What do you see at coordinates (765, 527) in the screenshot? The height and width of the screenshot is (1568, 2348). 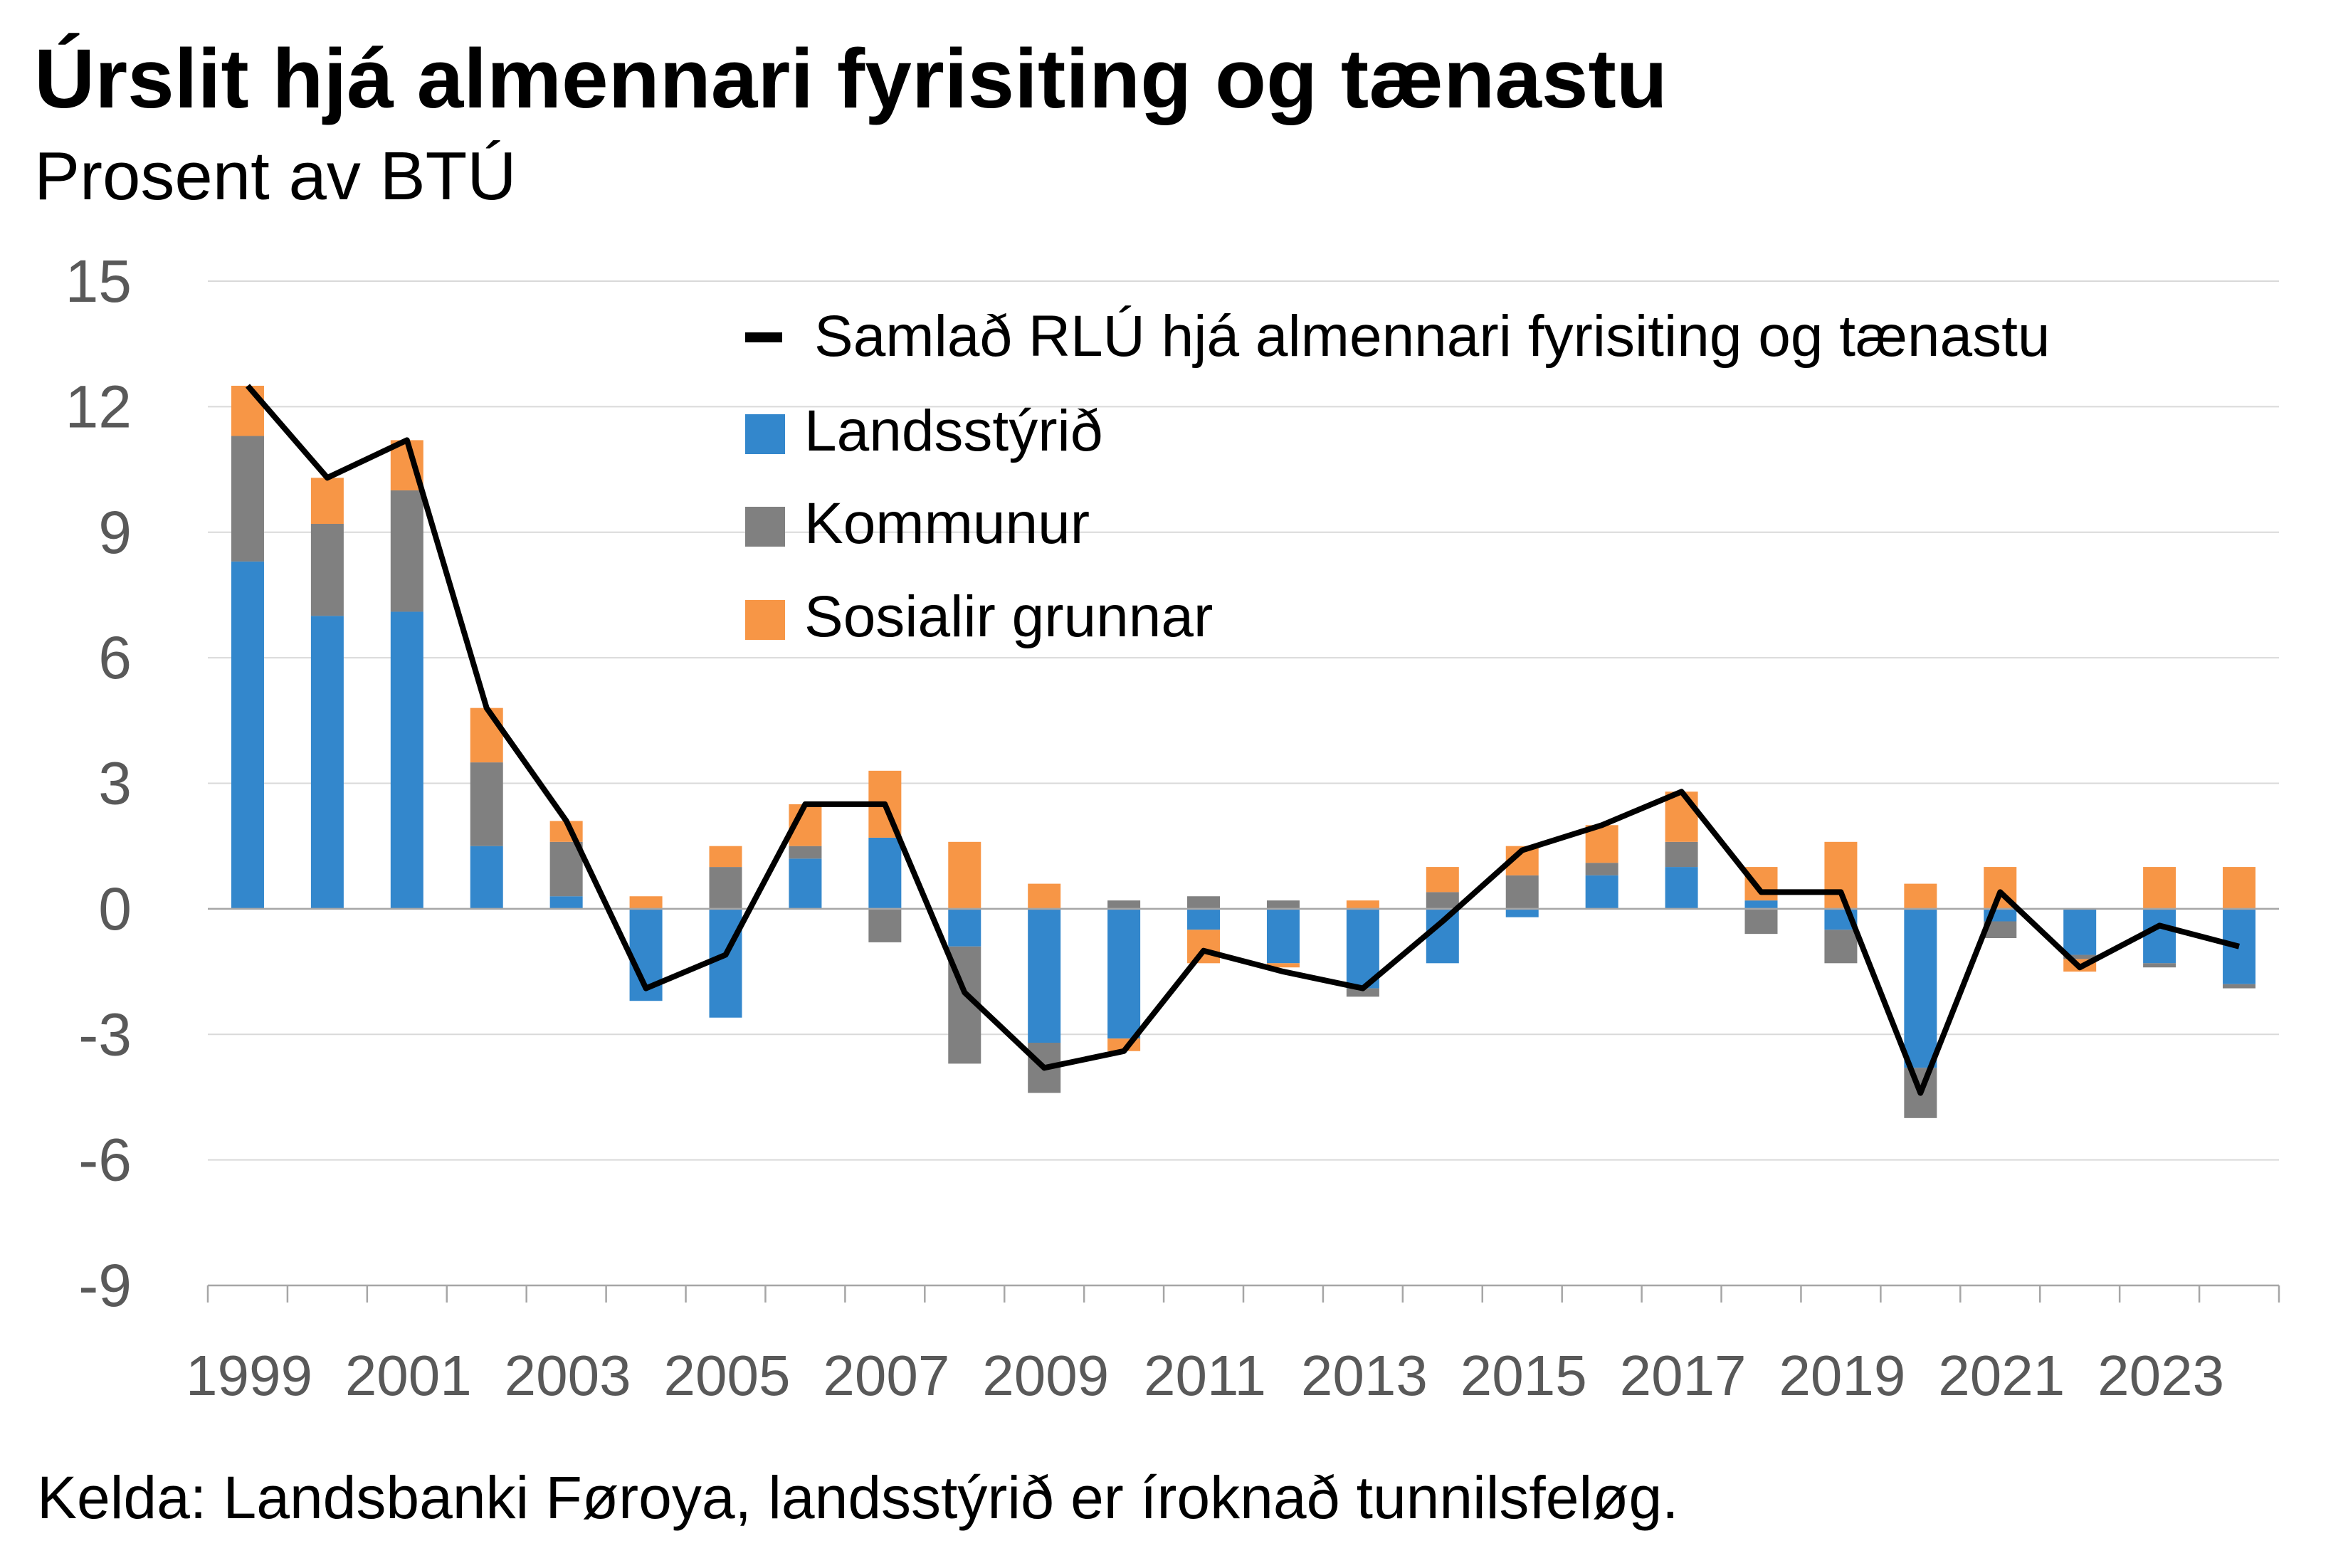 I see `legend-swatch-kommunur` at bounding box center [765, 527].